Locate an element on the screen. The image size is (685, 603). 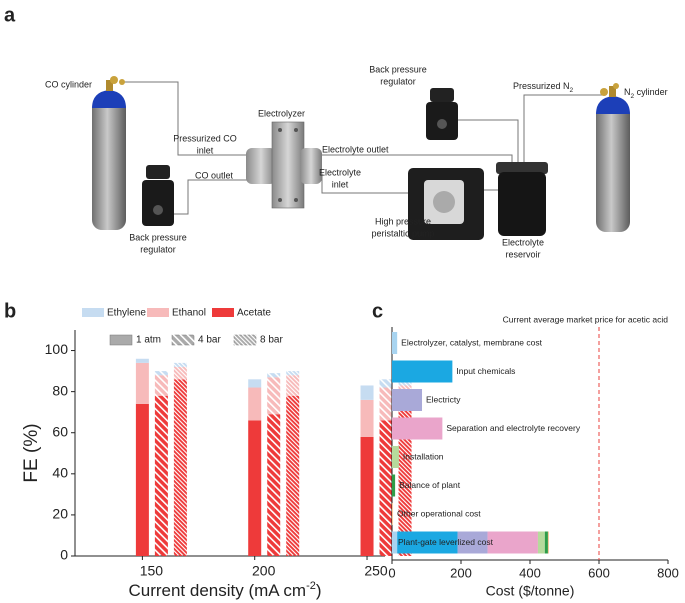
diagram-label: CO outlet is located at coordinates (214, 175).